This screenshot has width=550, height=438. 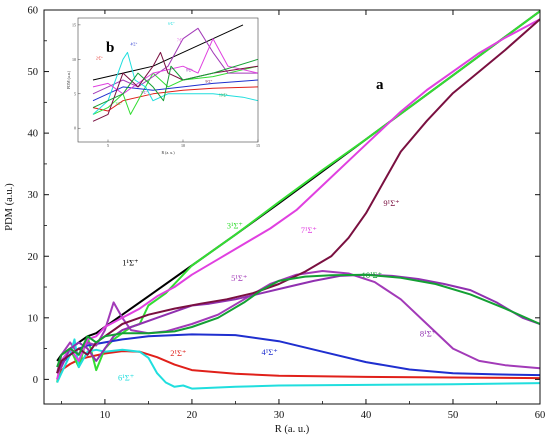 I want to click on series-label-3: 3¹Σ⁺, so click(x=235, y=226).